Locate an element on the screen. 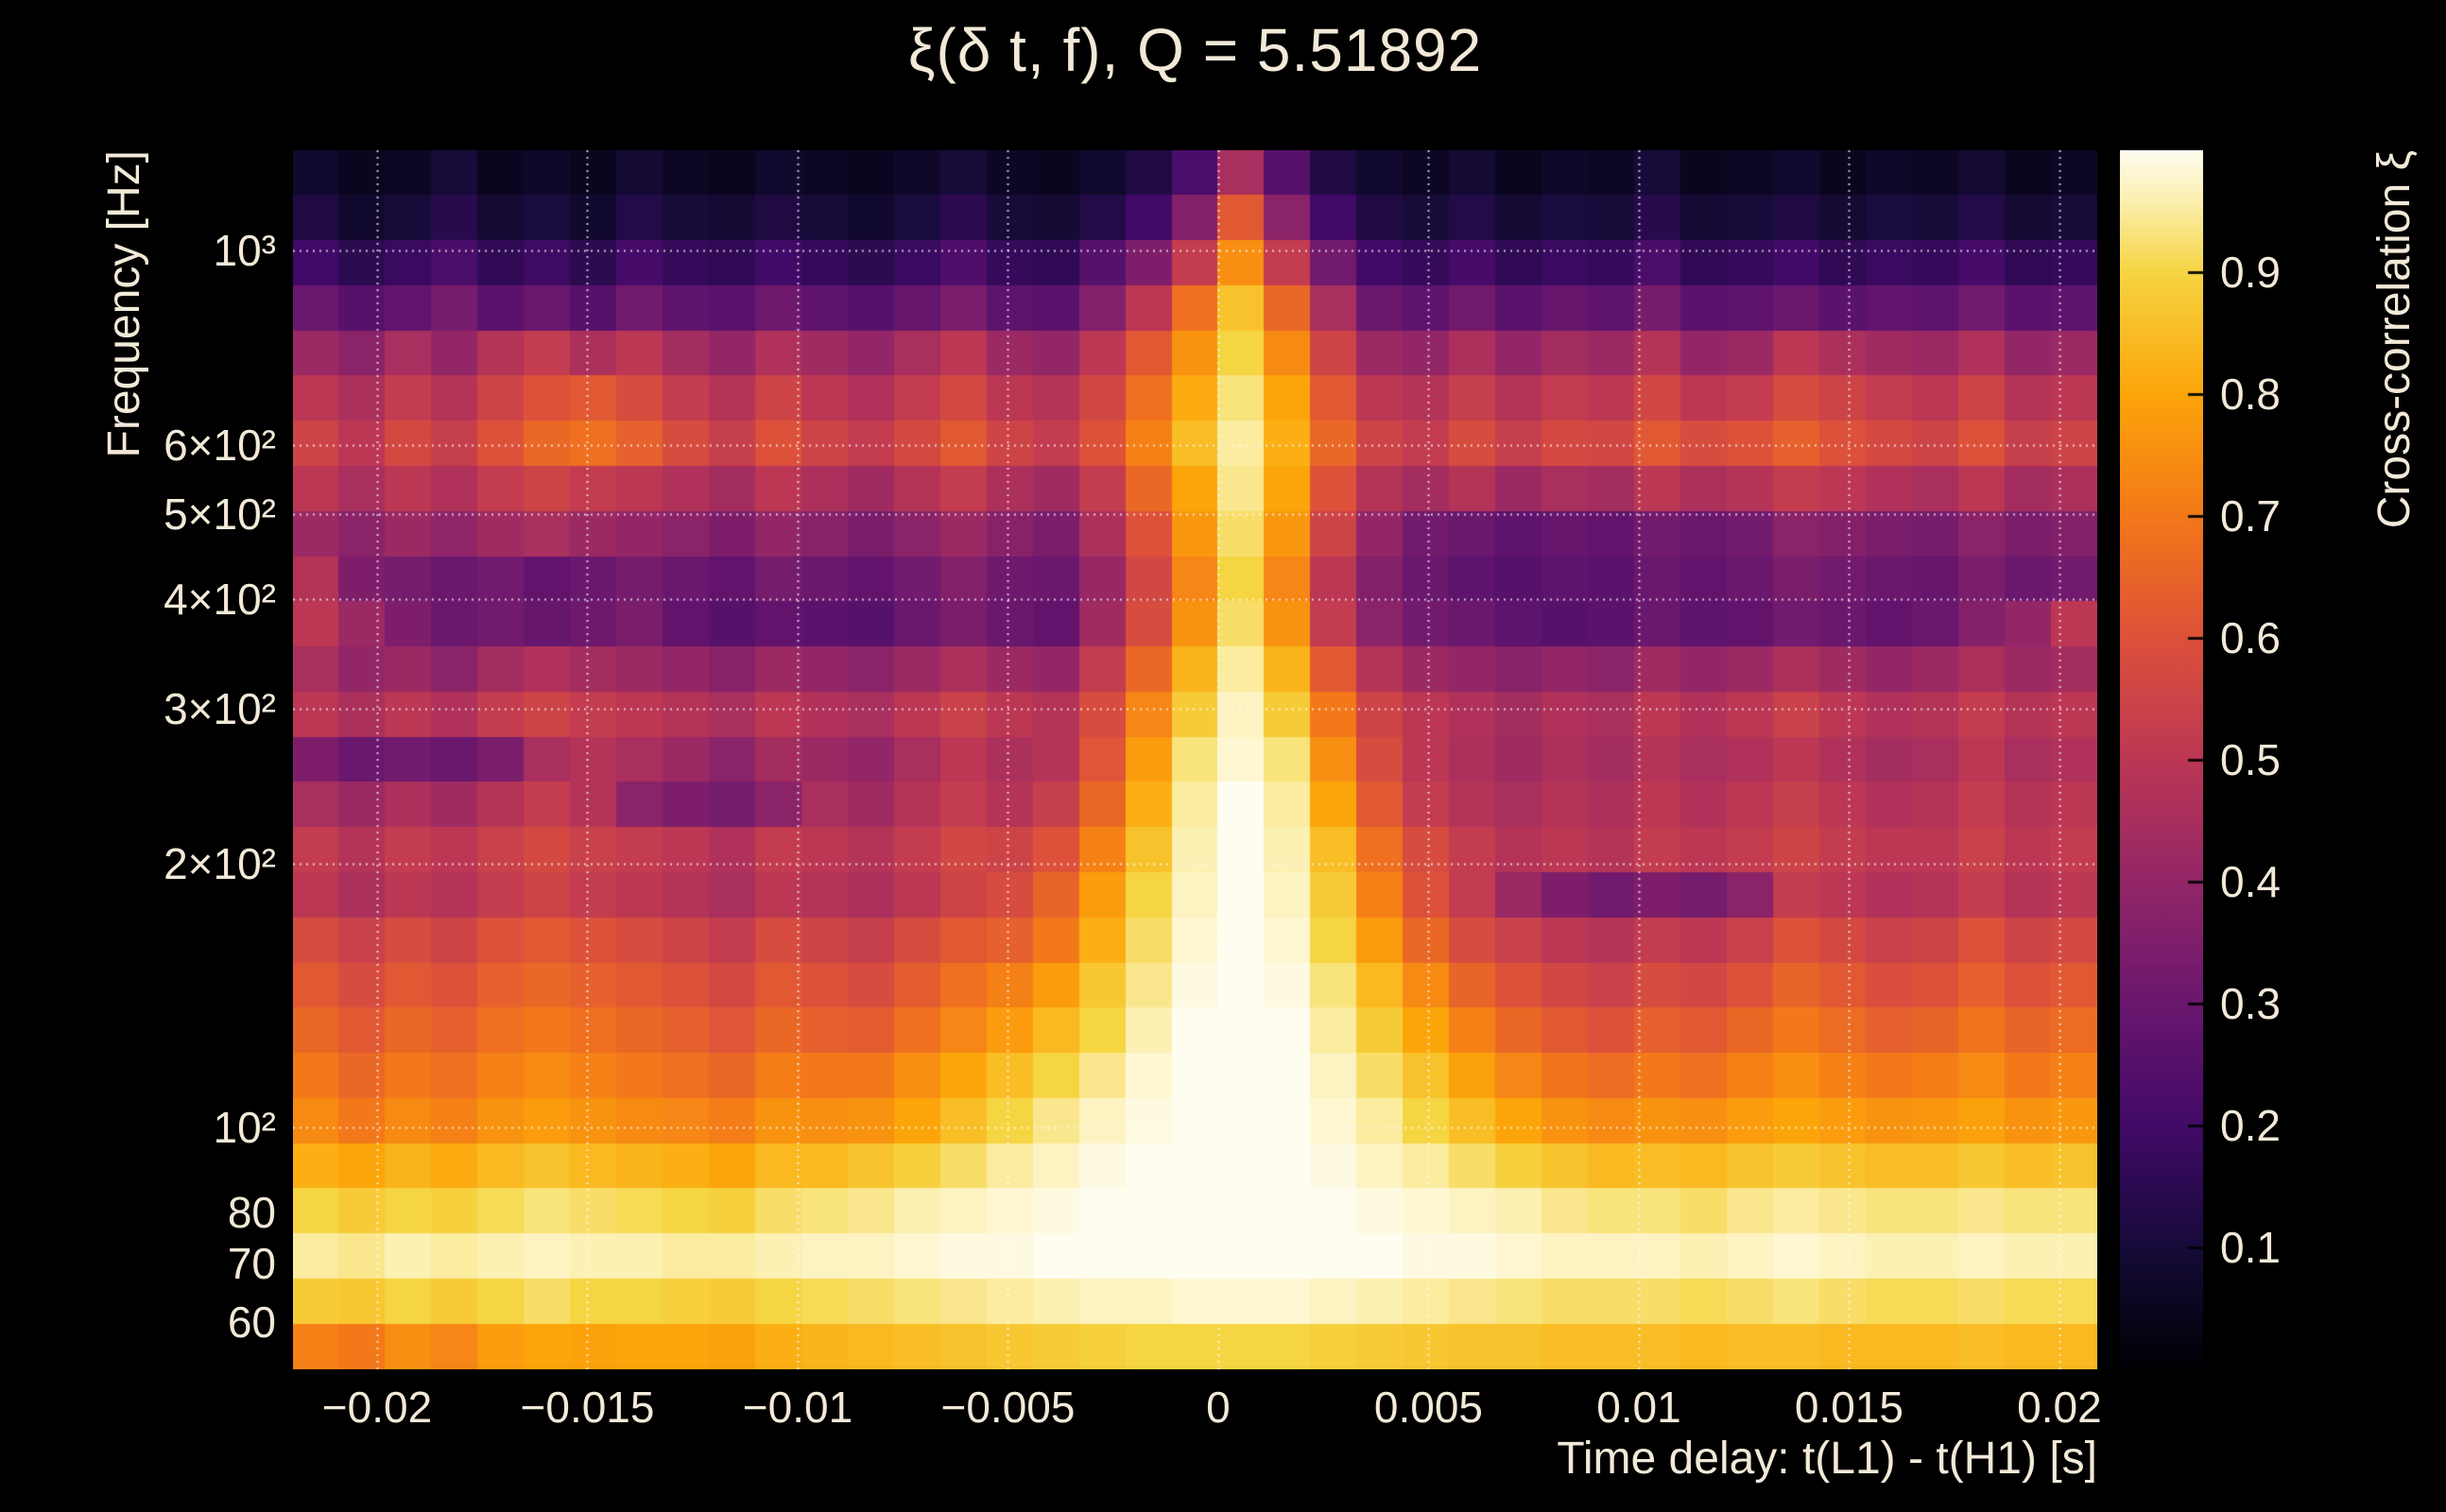  y-tick-label: 2×10² is located at coordinates (220, 863).